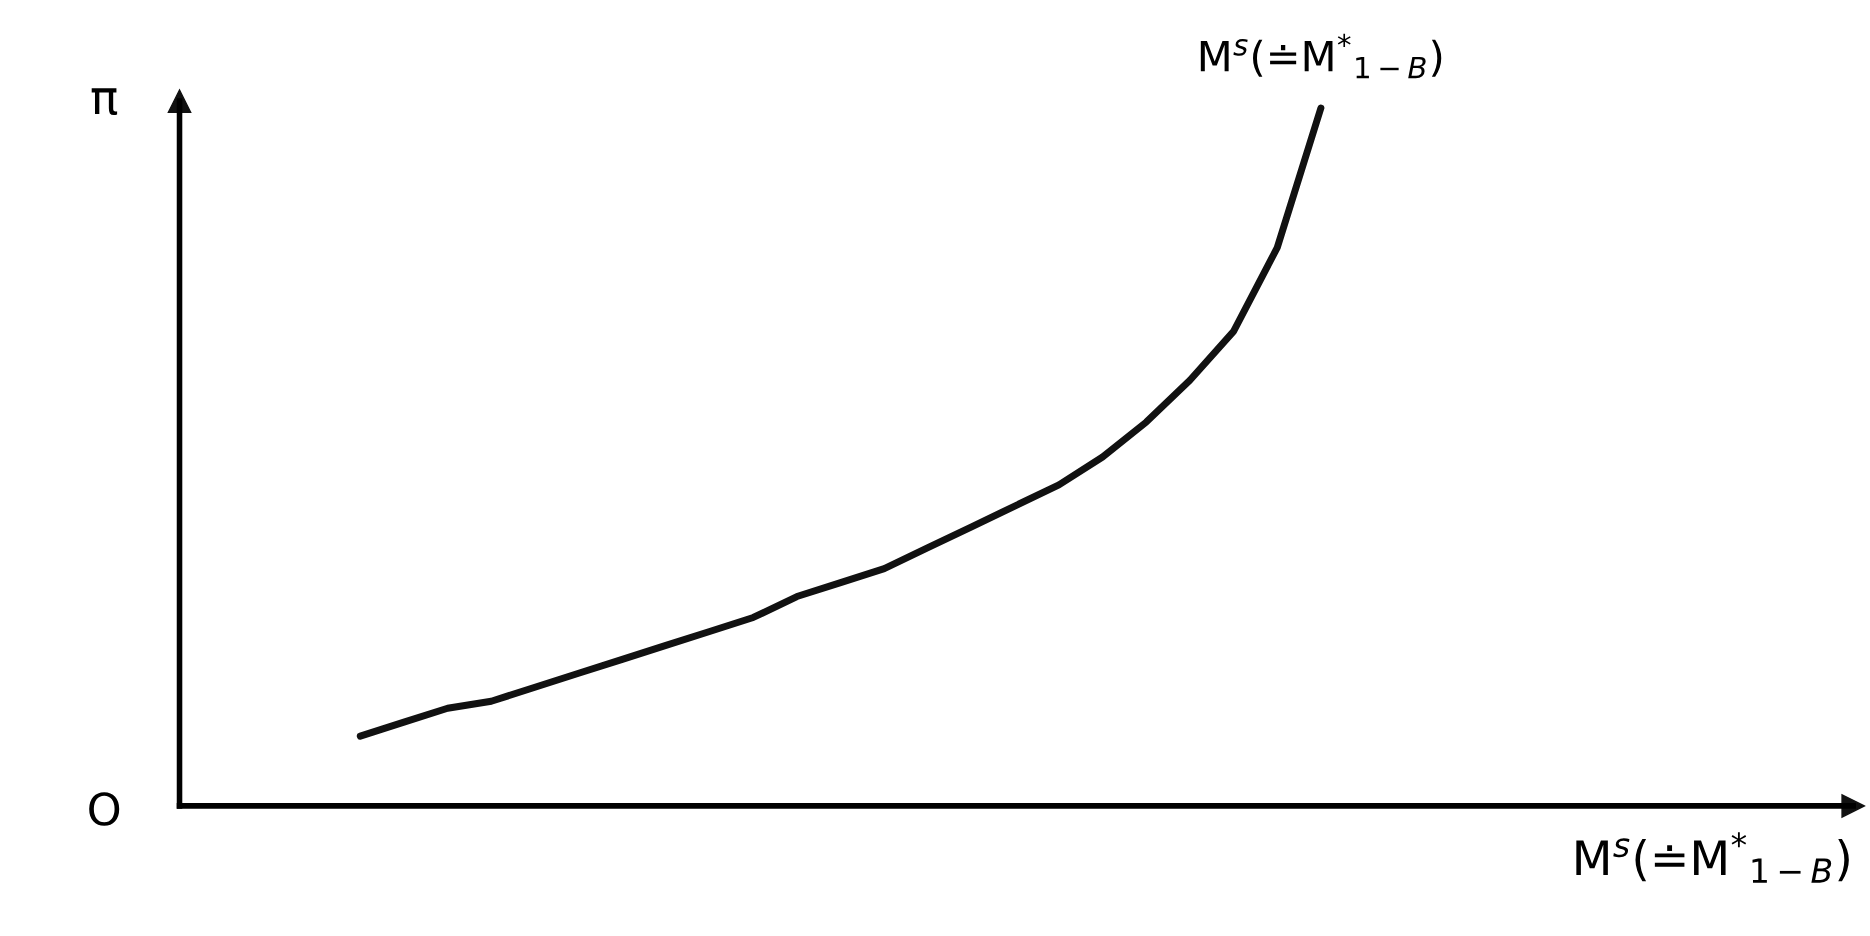 This screenshot has width=1870, height=936. Describe the element at coordinates (104, 102) in the screenshot. I see `y-axis-title: π` at that location.